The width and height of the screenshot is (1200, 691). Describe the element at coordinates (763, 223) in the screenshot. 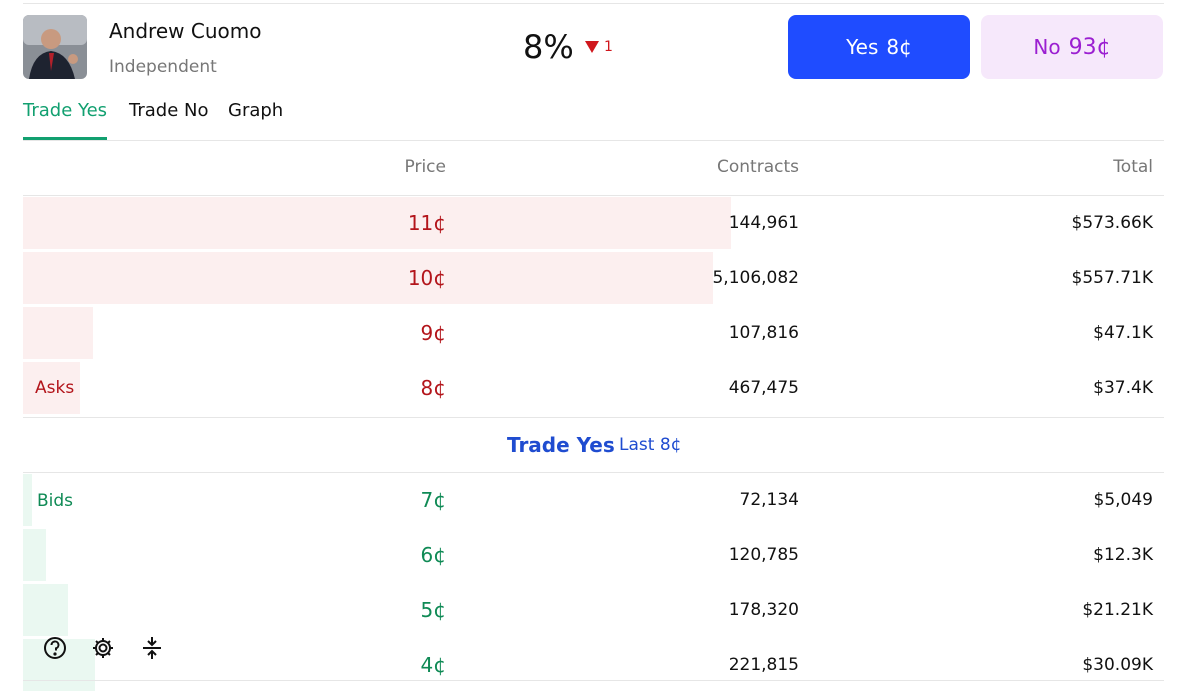

I see `contracts: 144,961` at that location.